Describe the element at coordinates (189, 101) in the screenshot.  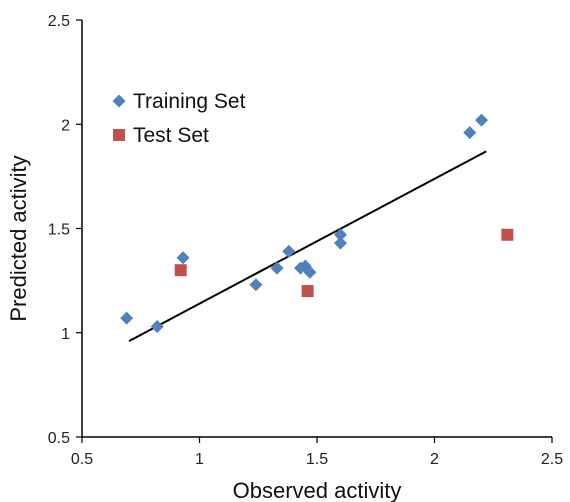
I see `legend-label-training: Training Set` at that location.